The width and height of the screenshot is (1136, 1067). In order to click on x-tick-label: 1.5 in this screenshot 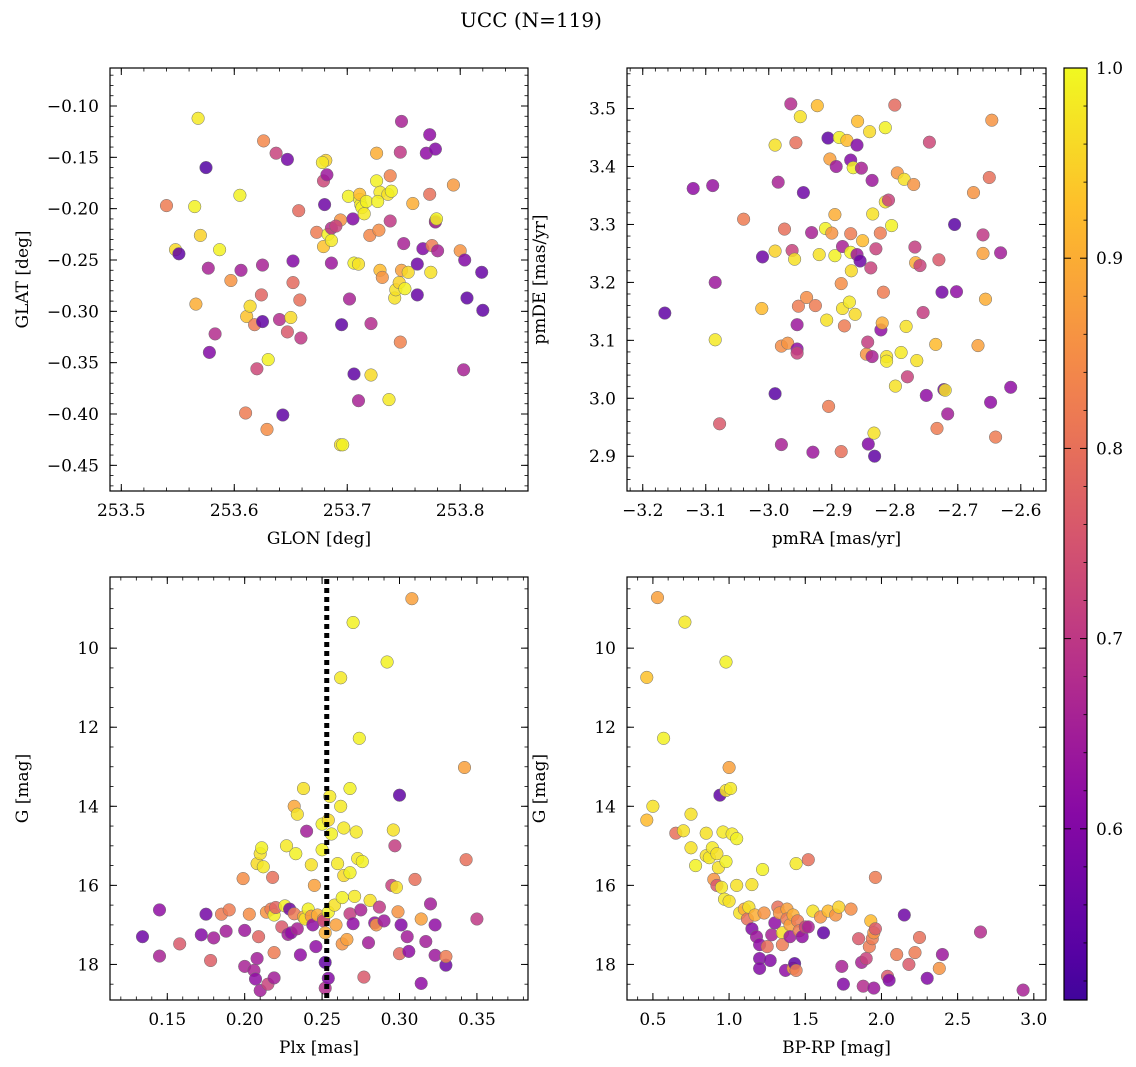, I will do `click(805, 1020)`.